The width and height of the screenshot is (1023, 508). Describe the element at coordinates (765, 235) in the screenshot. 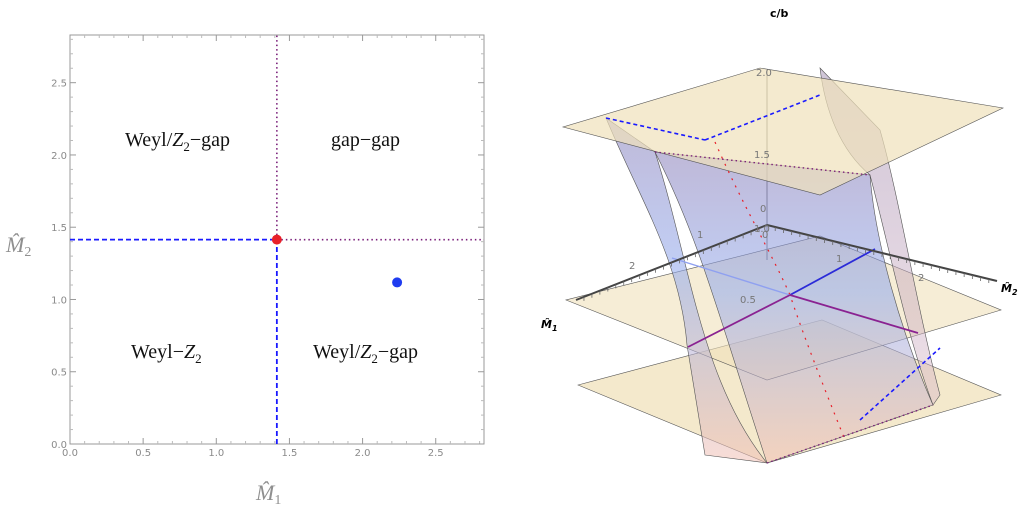

I see `origin-label-m: 0` at that location.